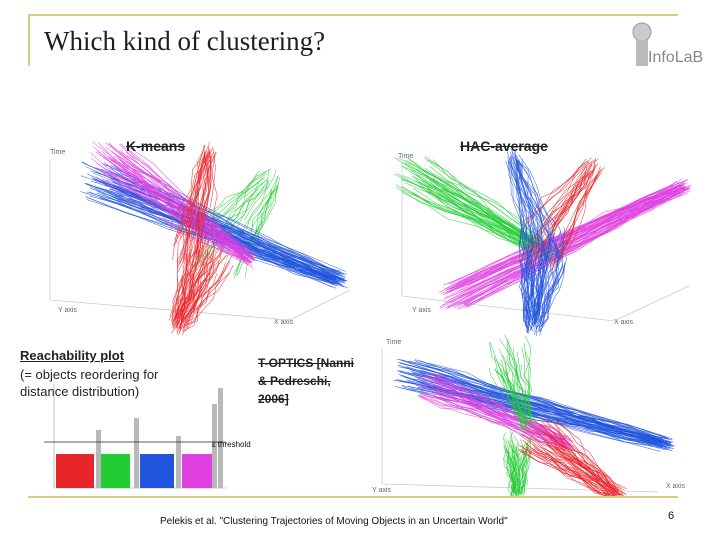  I want to click on kmeans-label: K-means, so click(156, 146).